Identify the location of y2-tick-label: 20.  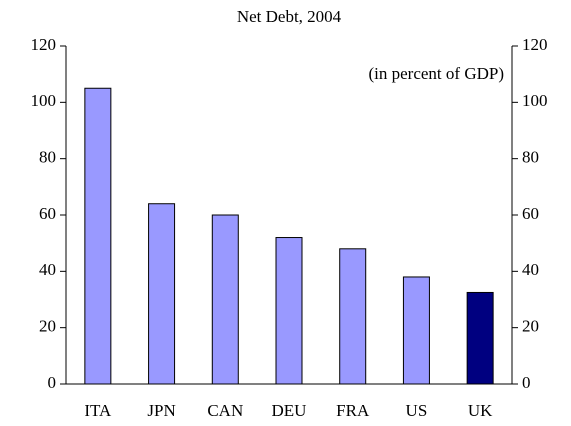
(530, 326).